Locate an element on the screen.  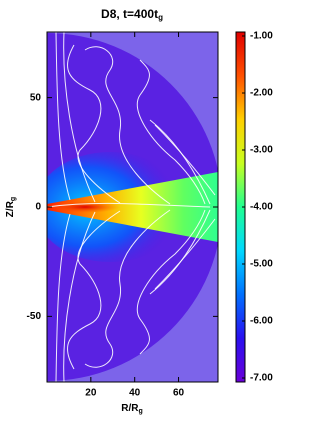
chart-title: D8, t=400tg is located at coordinates (132, 14).